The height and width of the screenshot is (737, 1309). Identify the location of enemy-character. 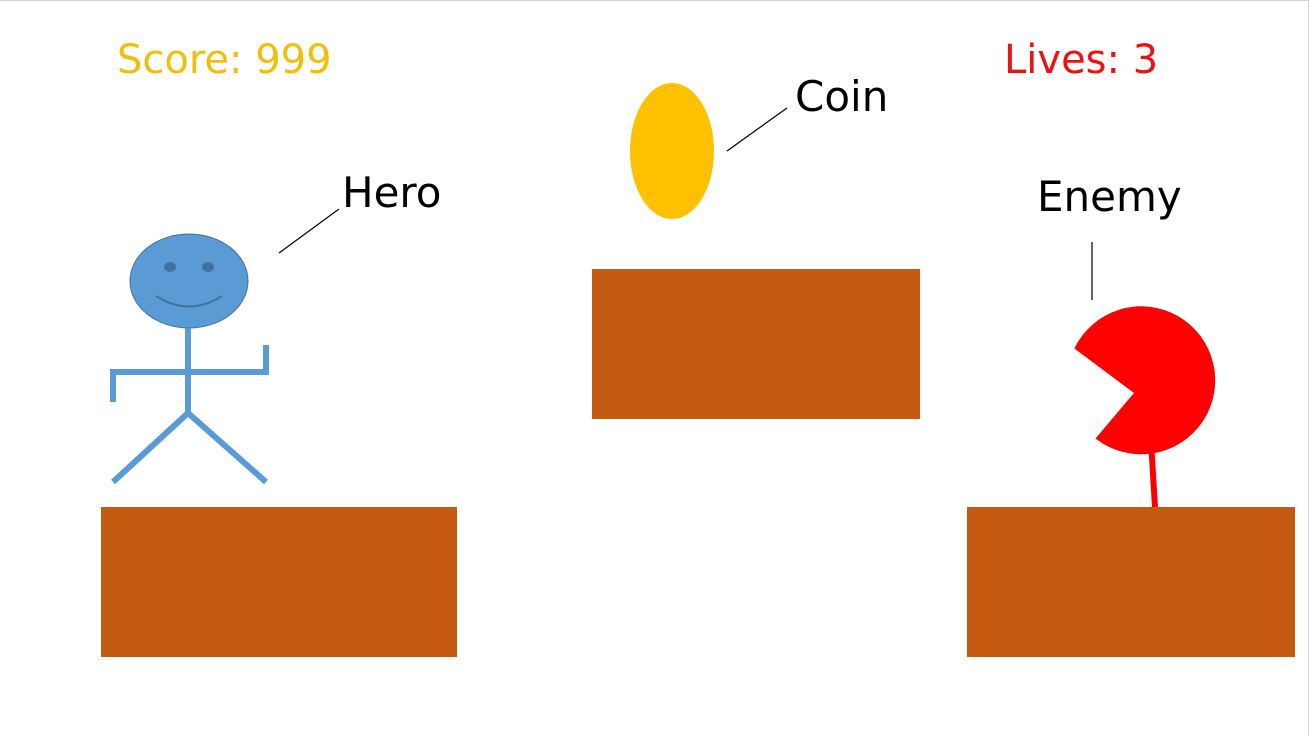
(1145, 407).